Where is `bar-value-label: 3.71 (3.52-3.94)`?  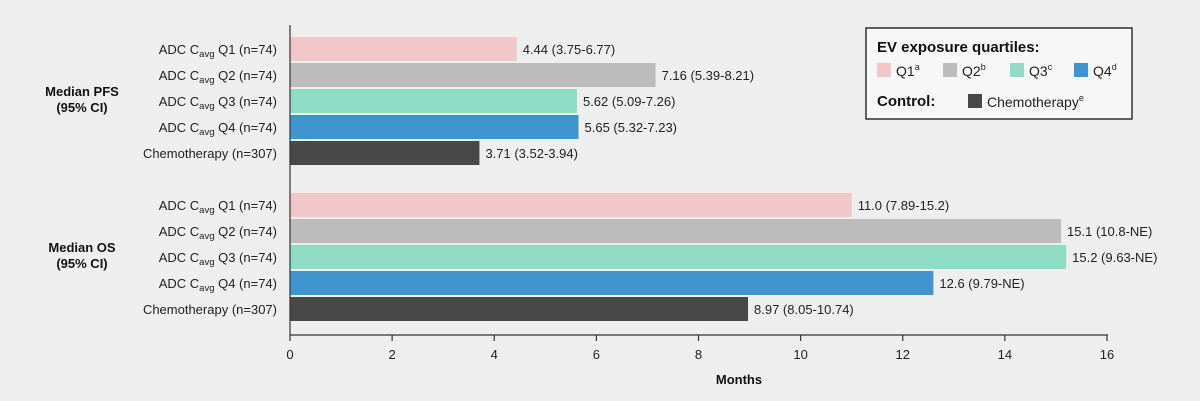
bar-value-label: 3.71 (3.52-3.94) is located at coordinates (531, 153).